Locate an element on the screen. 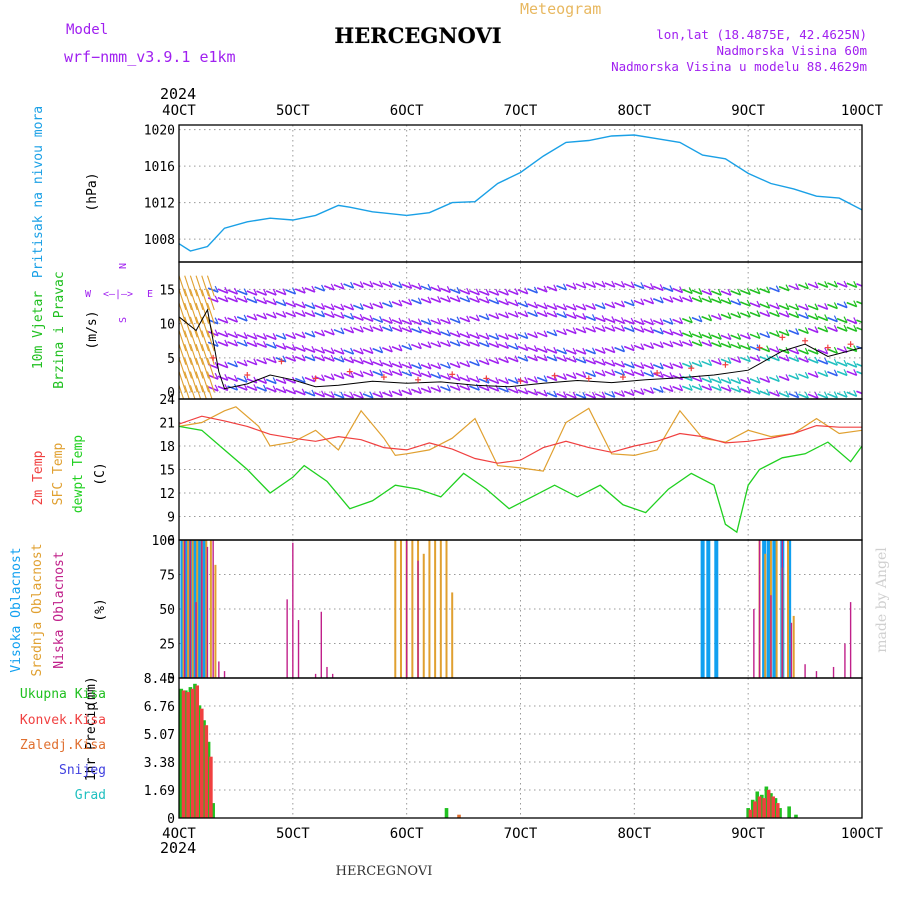 This screenshot has height=900, width=900. precip-bar is located at coordinates (771, 805).